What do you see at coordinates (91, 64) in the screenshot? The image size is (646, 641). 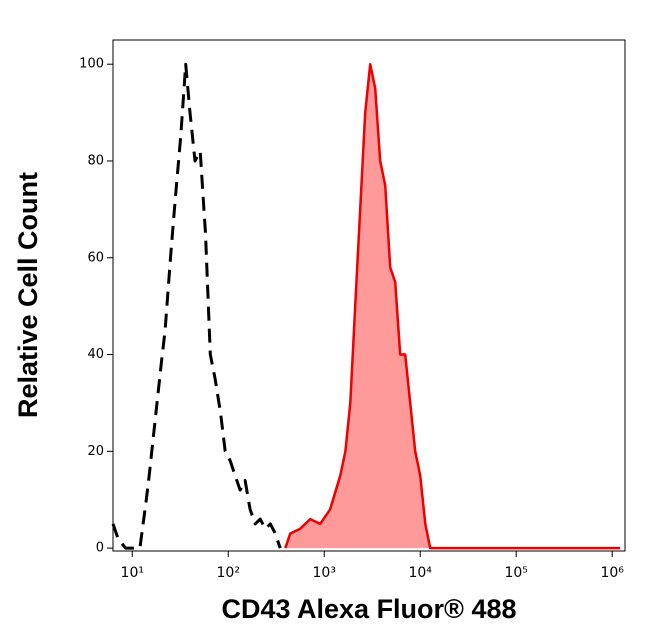 I see `y-tick-label: 100` at bounding box center [91, 64].